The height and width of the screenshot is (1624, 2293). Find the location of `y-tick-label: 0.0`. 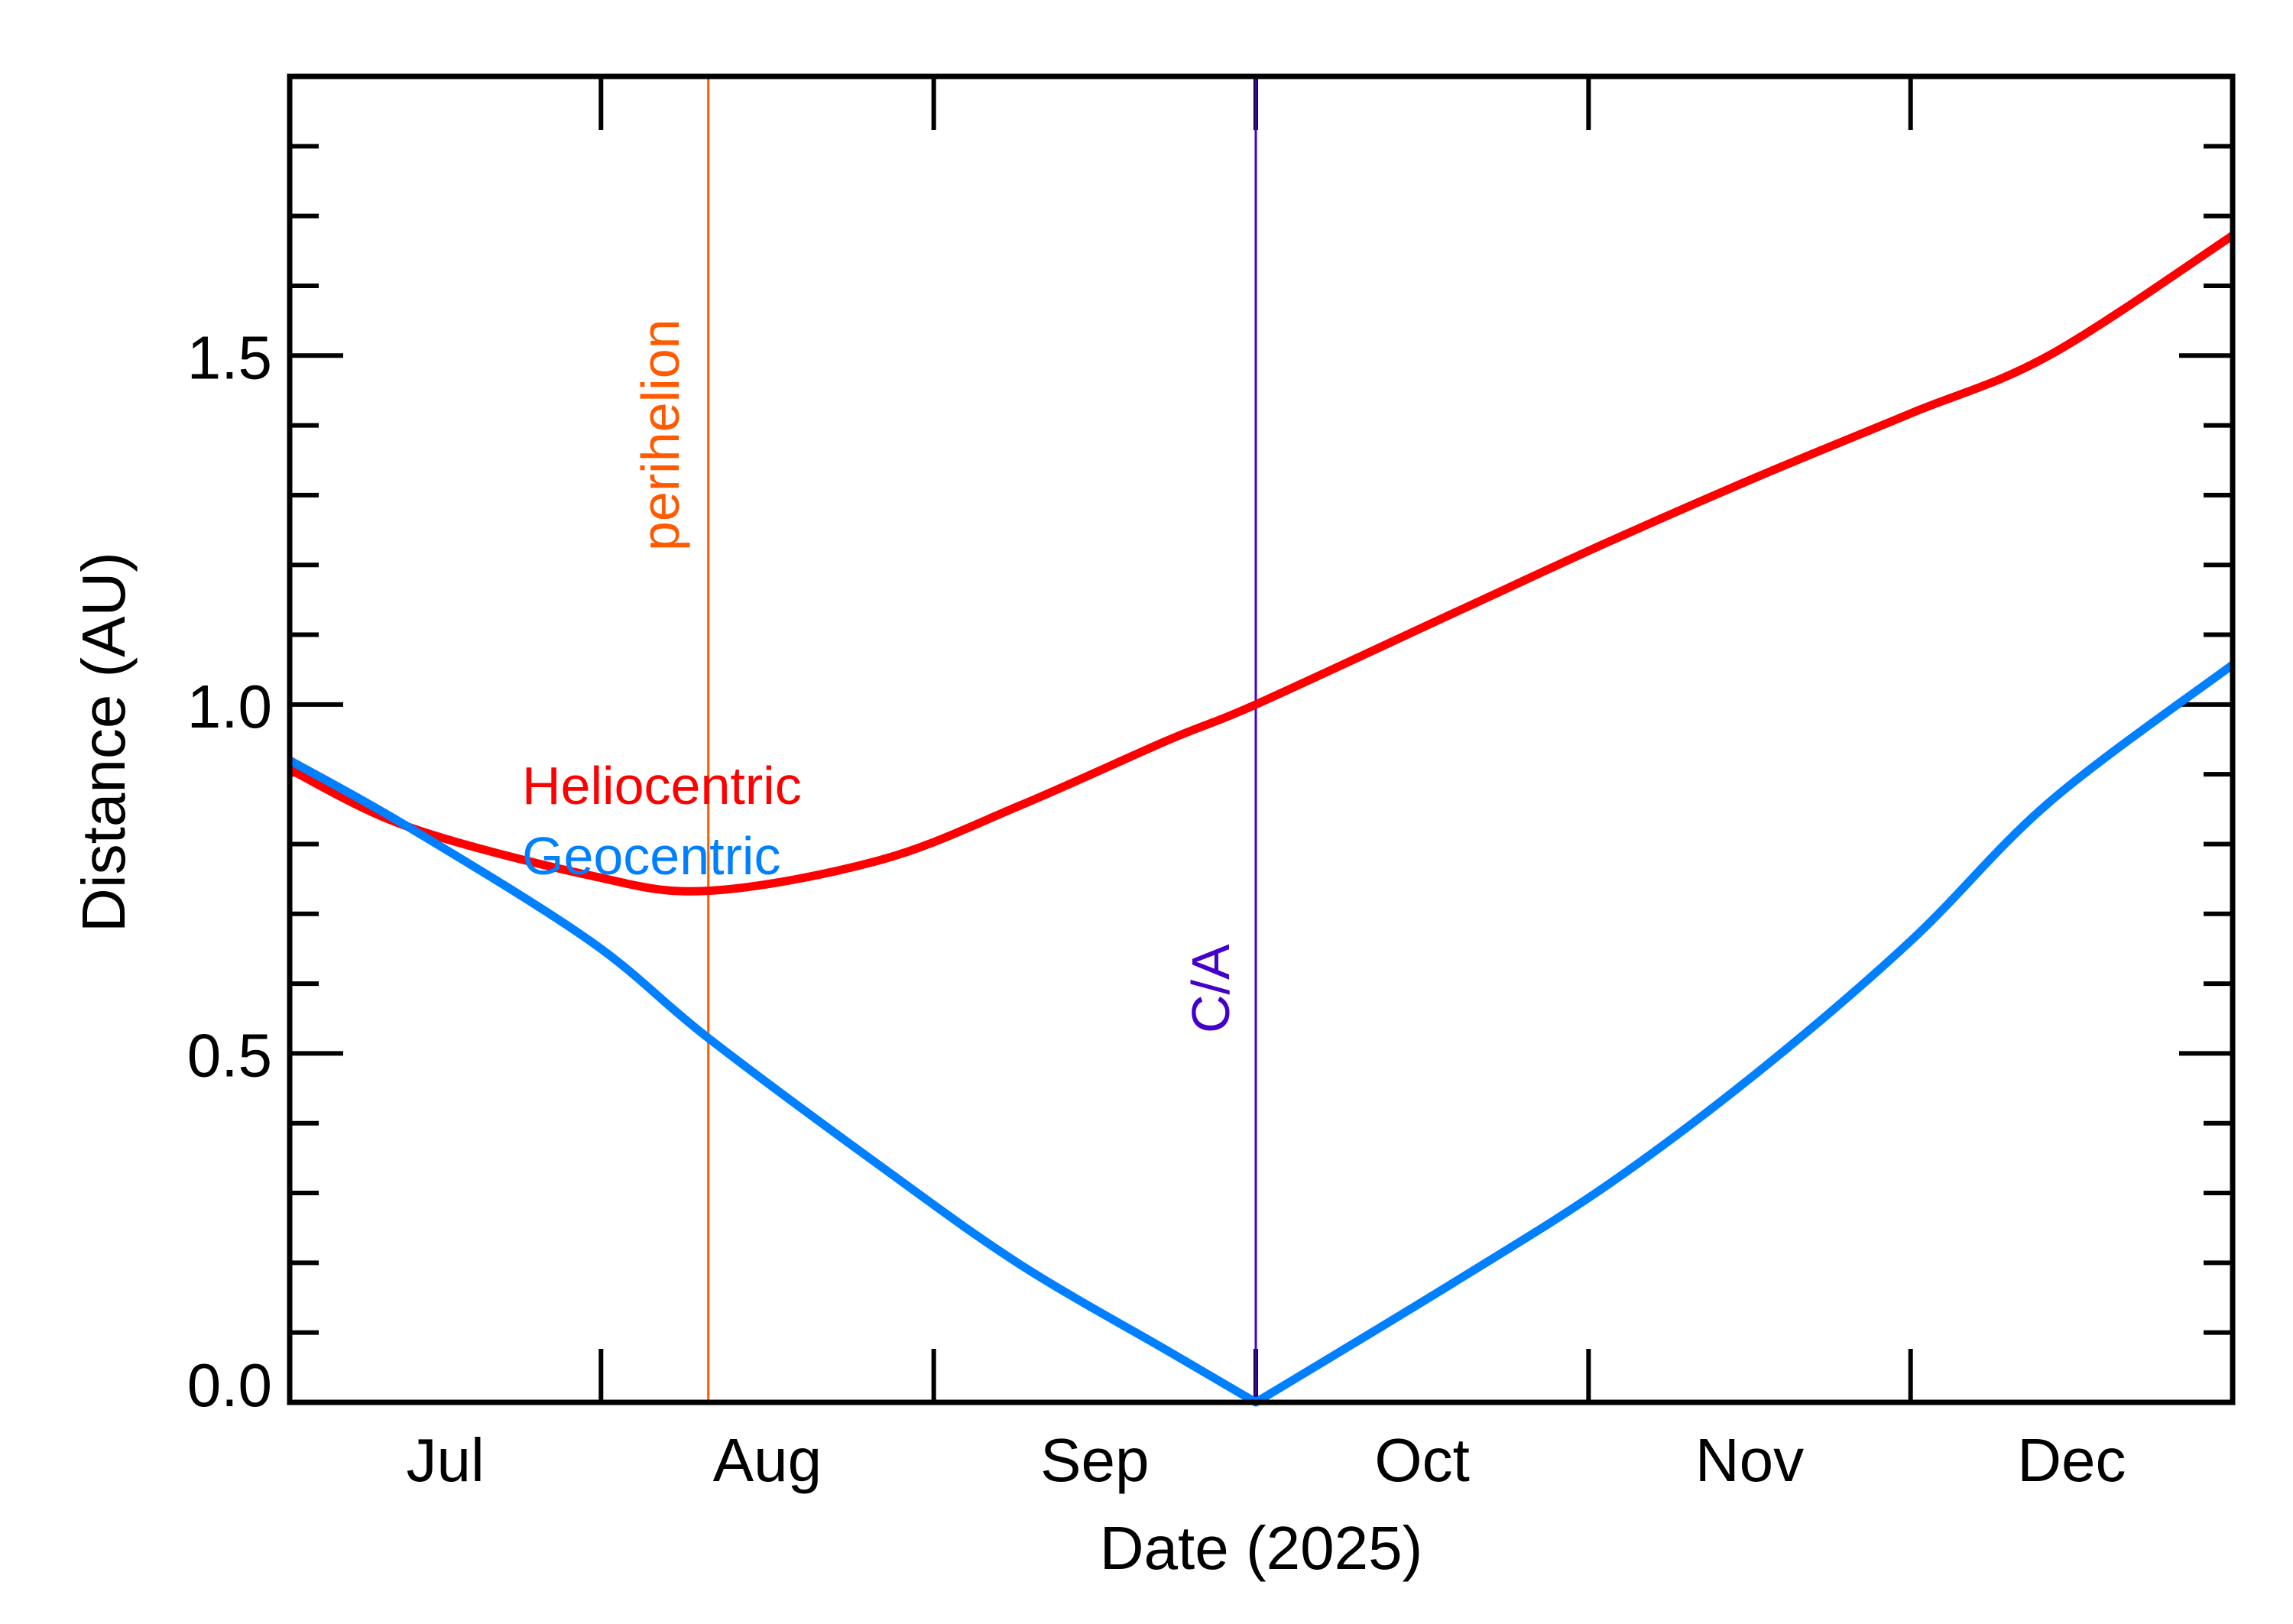

y-tick-label: 0.0 is located at coordinates (229, 1385).